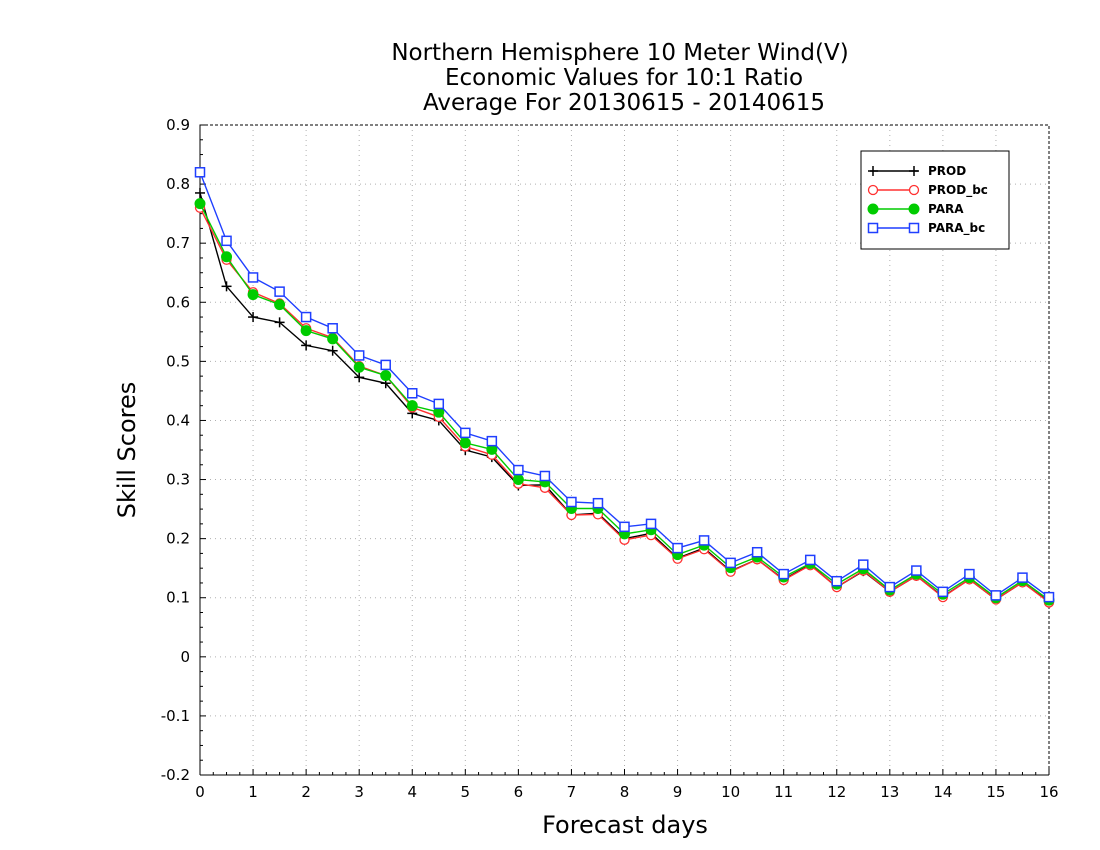  I want to click on x-tick-label: 1, so click(253, 792).